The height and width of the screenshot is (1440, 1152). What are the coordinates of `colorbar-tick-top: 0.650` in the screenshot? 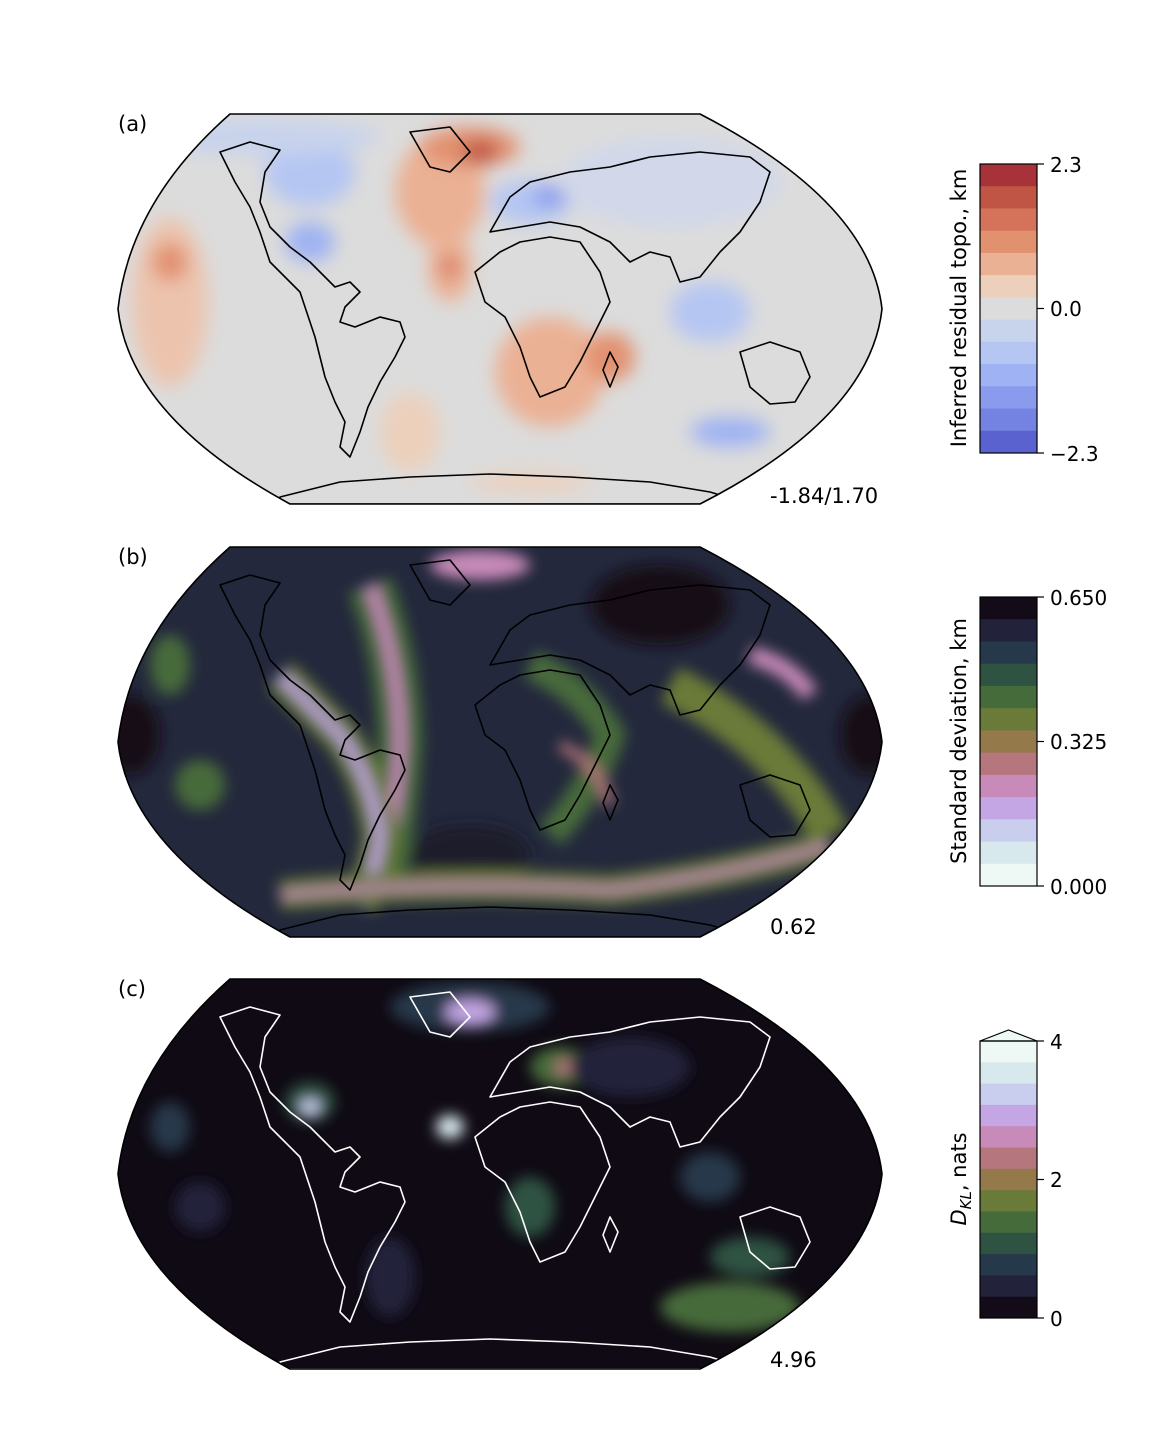 It's located at (1078, 598).